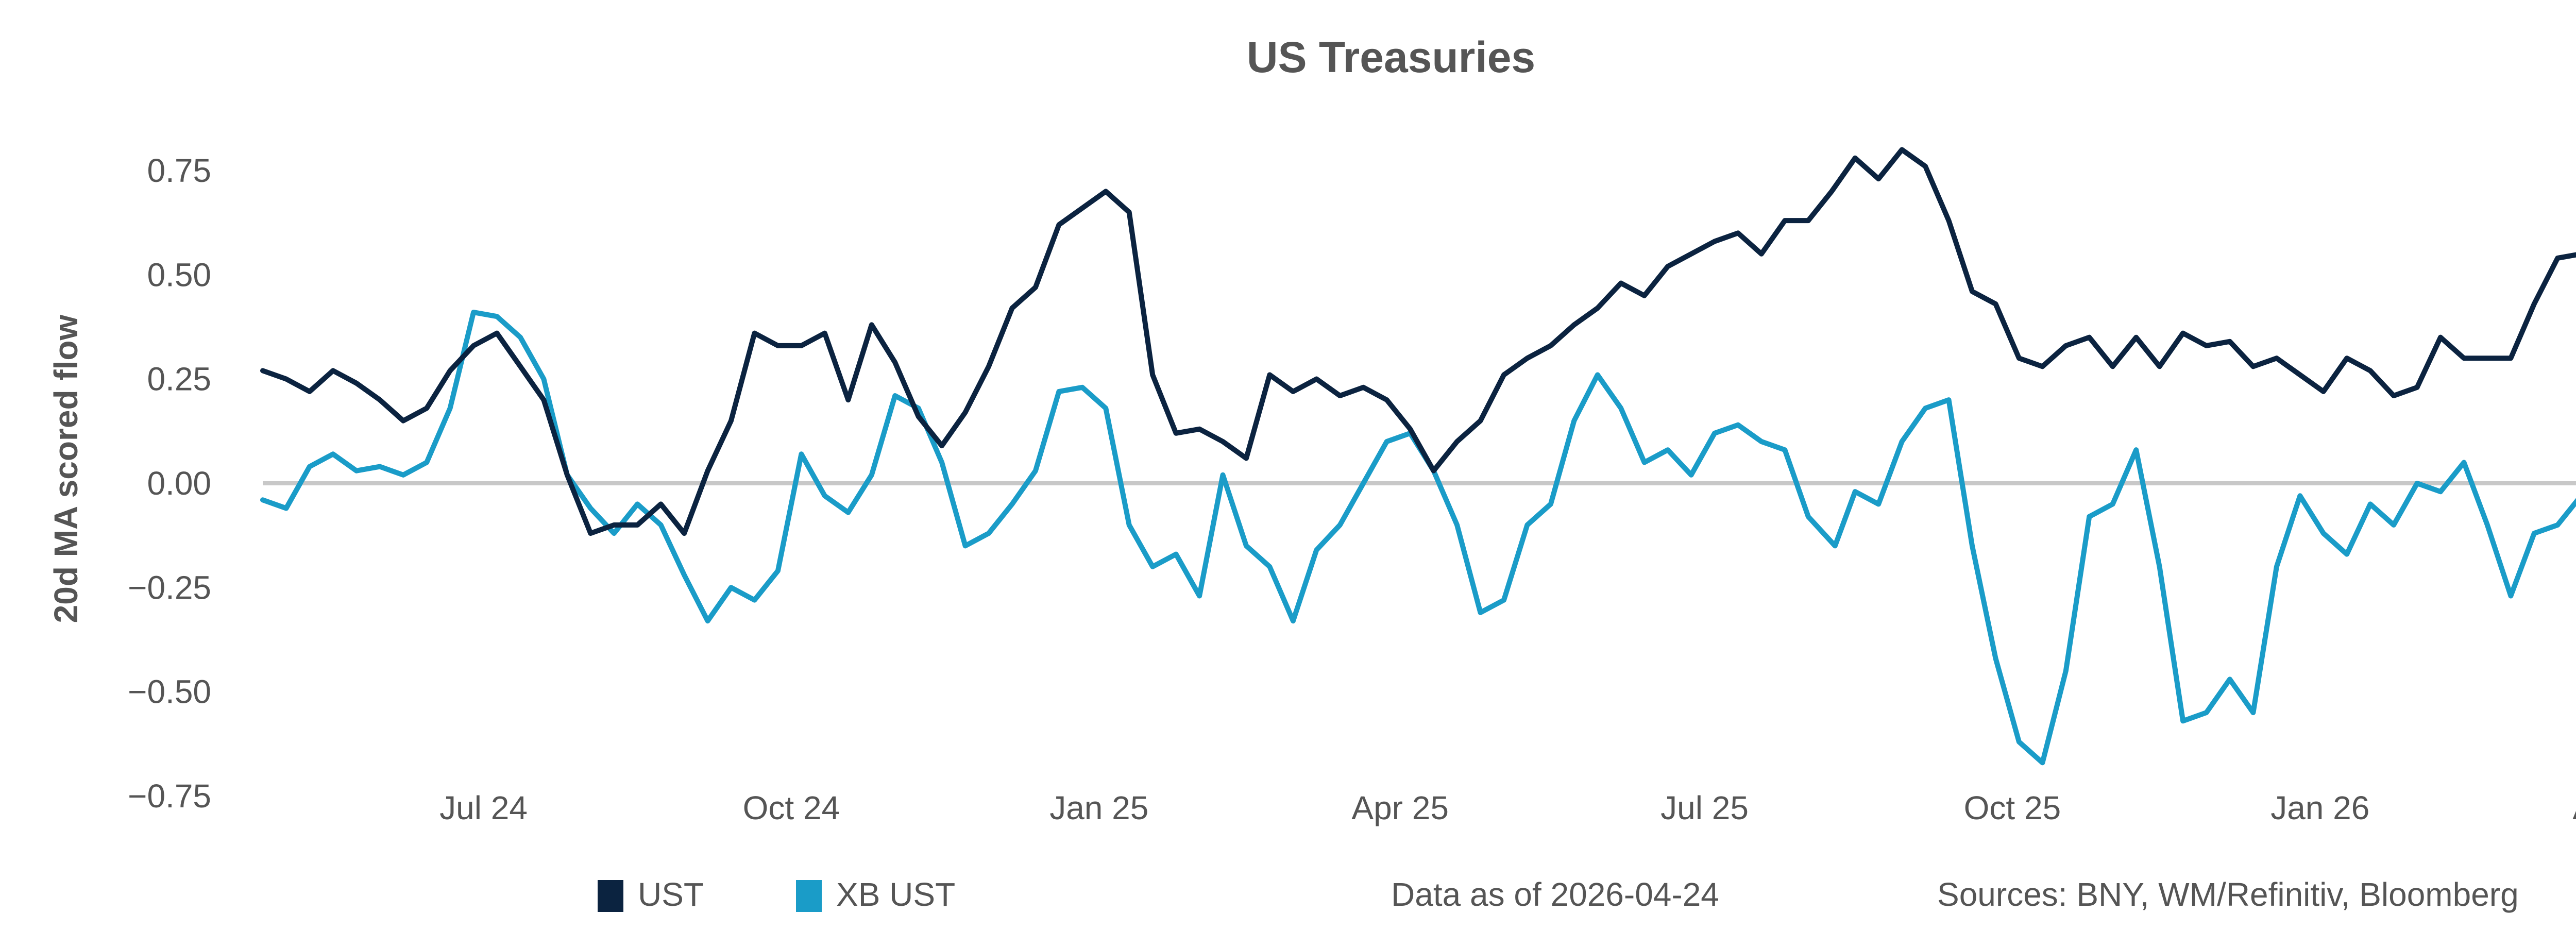 This screenshot has width=2576, height=930. Describe the element at coordinates (169, 796) in the screenshot. I see `y-tick-label: −0.75` at that location.